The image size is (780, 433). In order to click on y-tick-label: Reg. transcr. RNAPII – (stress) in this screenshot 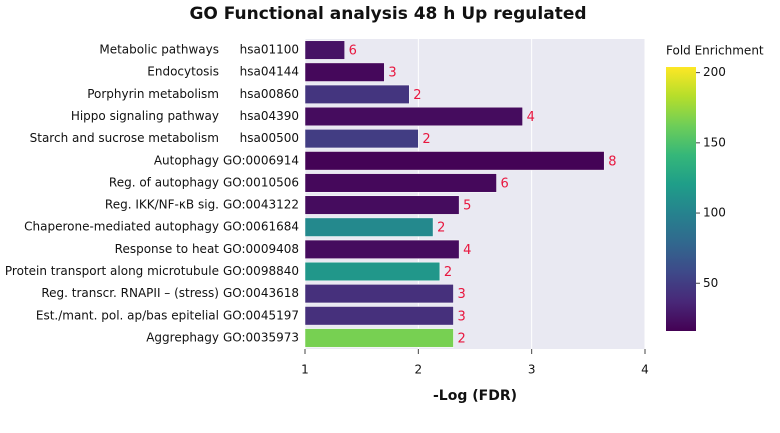, I will do `click(130, 293)`.